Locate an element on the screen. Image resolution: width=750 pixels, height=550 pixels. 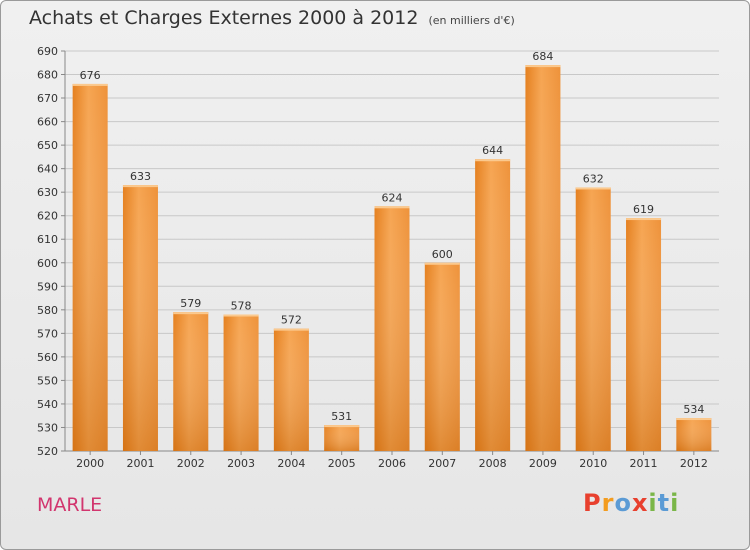
bar-top-2005 is located at coordinates (342, 426).